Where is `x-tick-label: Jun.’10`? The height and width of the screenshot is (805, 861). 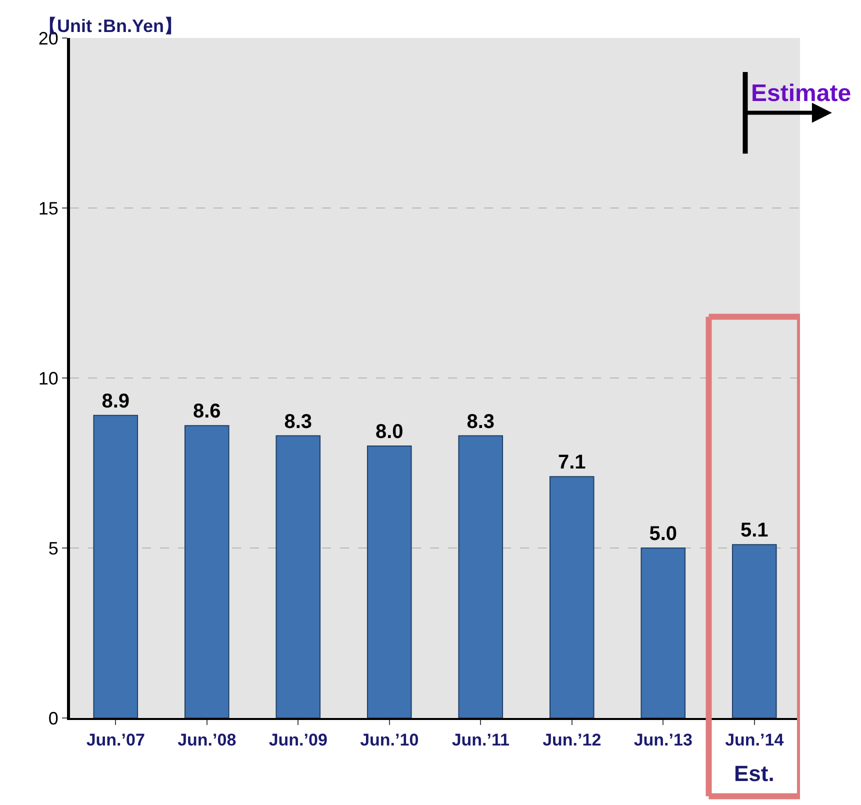 x-tick-label: Jun.’10 is located at coordinates (389, 740).